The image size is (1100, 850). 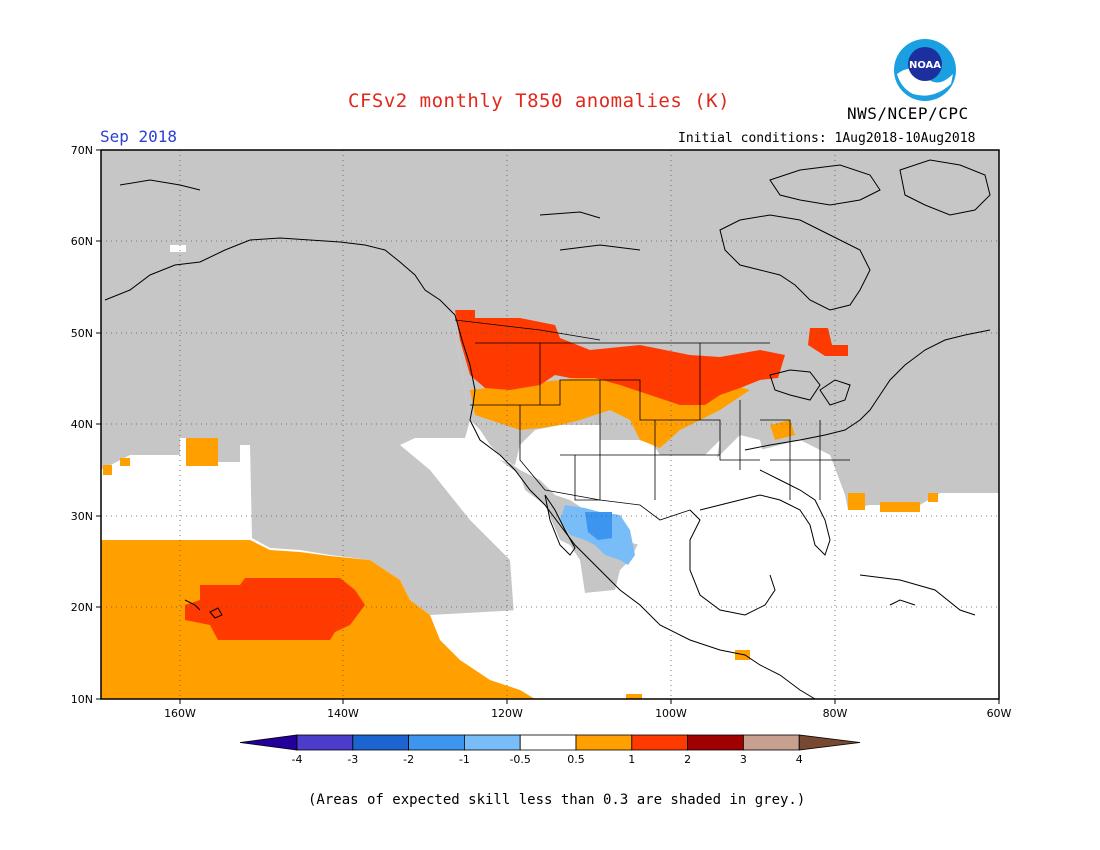 What do you see at coordinates (180, 713) in the screenshot?
I see `lon-tick-label: 160W` at bounding box center [180, 713].